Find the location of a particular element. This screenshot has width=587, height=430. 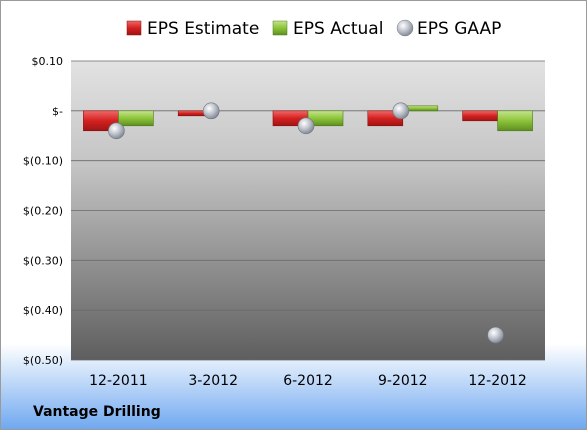

legend-item-gaap: EPS GAAP is located at coordinates (448, 29).